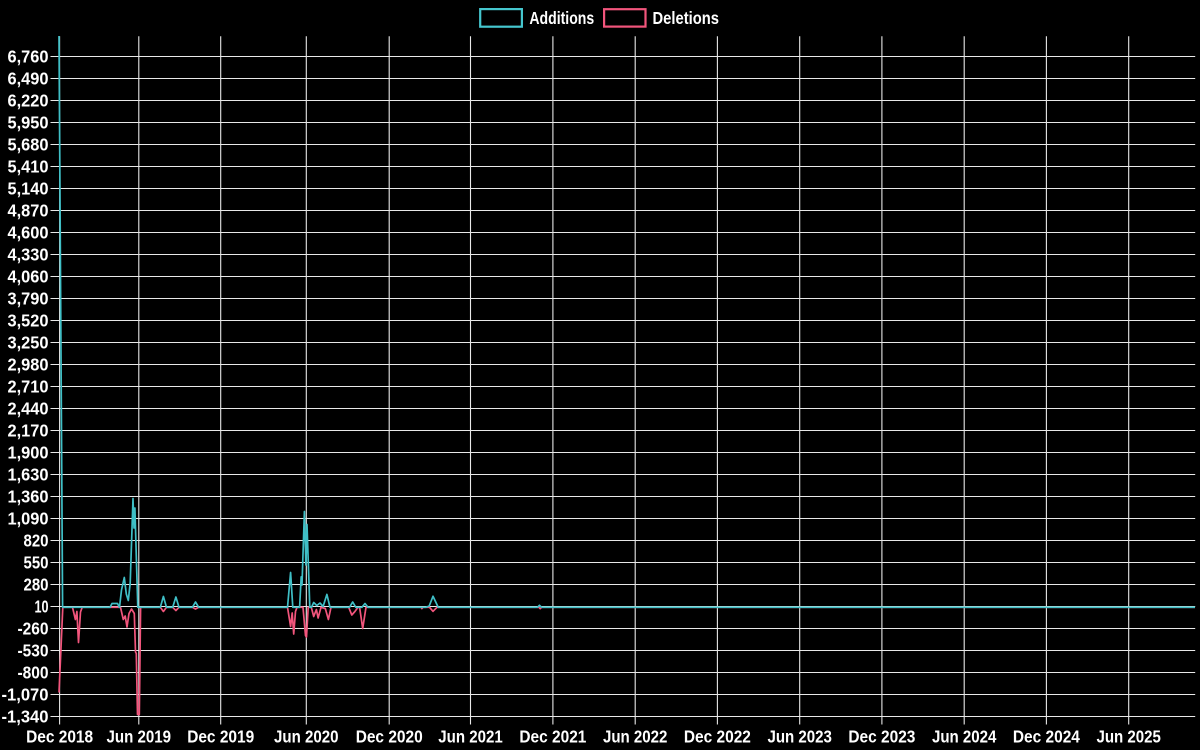 Image resolution: width=1200 pixels, height=750 pixels. I want to click on svg-text: Additions, so click(561, 18).